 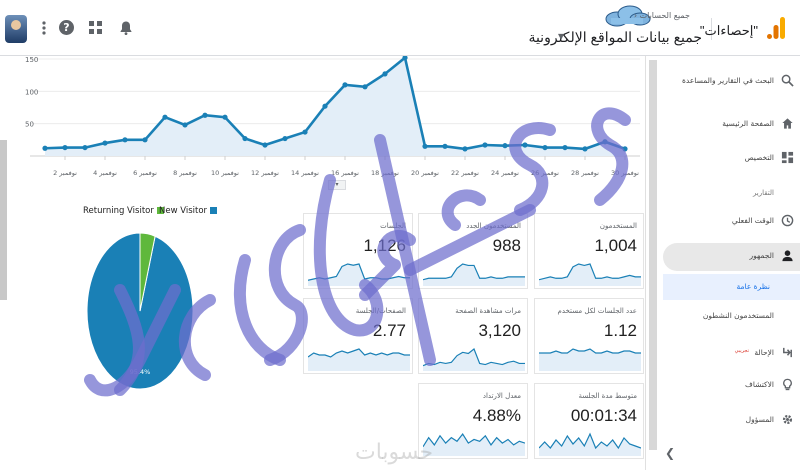 I want to click on account-breadcrumb: جميع الحسابات ‹, so click(x=661, y=15).